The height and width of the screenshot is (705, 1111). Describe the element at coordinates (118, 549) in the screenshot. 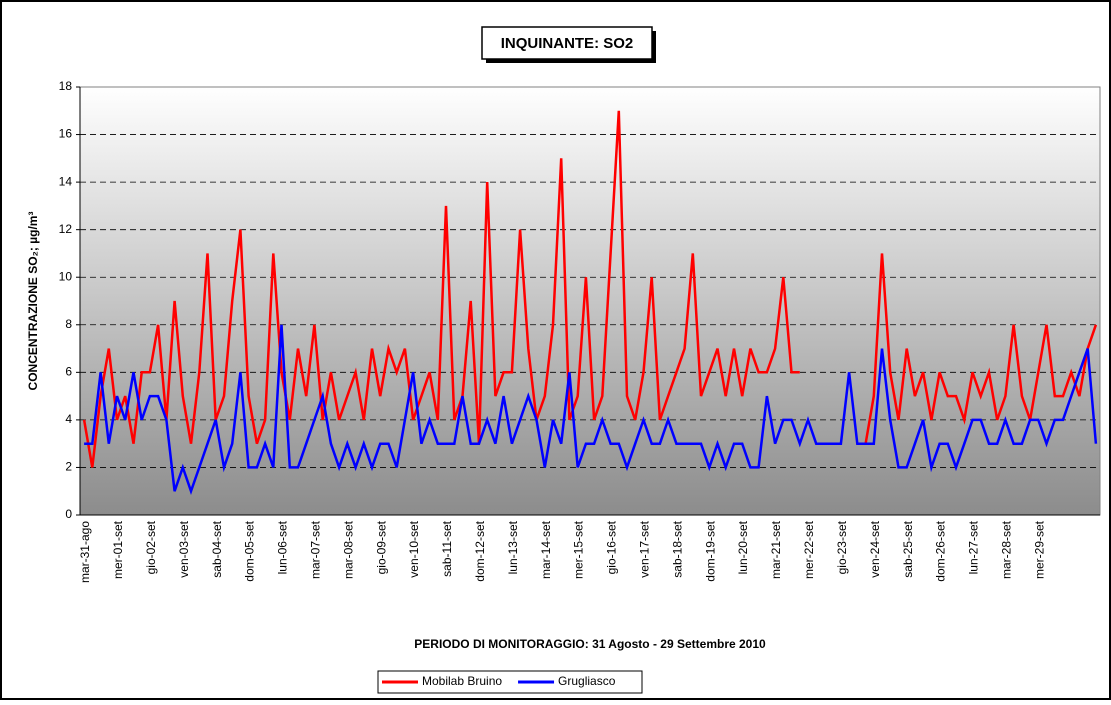

I see `x-tick-label: mer-01-set` at that location.